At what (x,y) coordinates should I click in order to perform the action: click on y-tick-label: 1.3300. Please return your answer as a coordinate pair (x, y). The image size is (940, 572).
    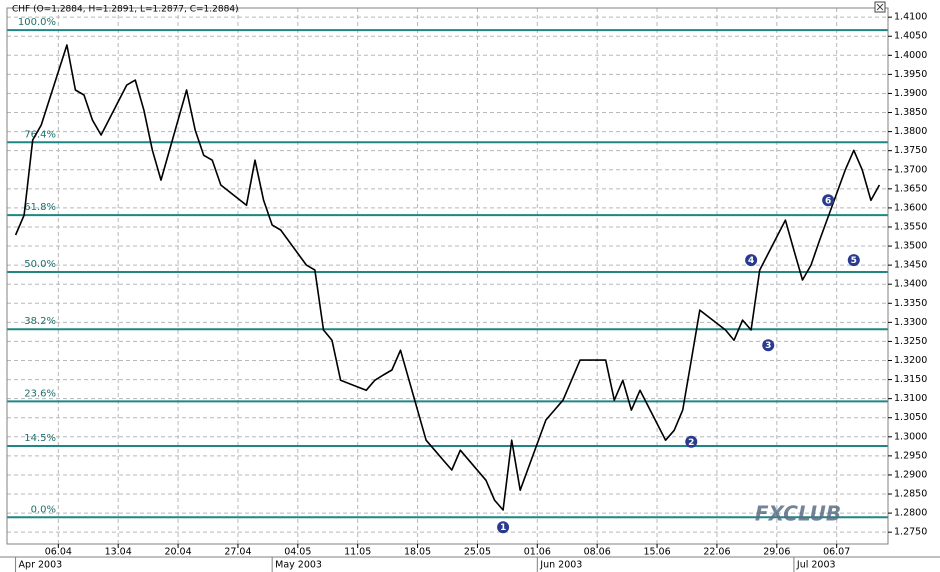
    Looking at the image, I should click on (910, 322).